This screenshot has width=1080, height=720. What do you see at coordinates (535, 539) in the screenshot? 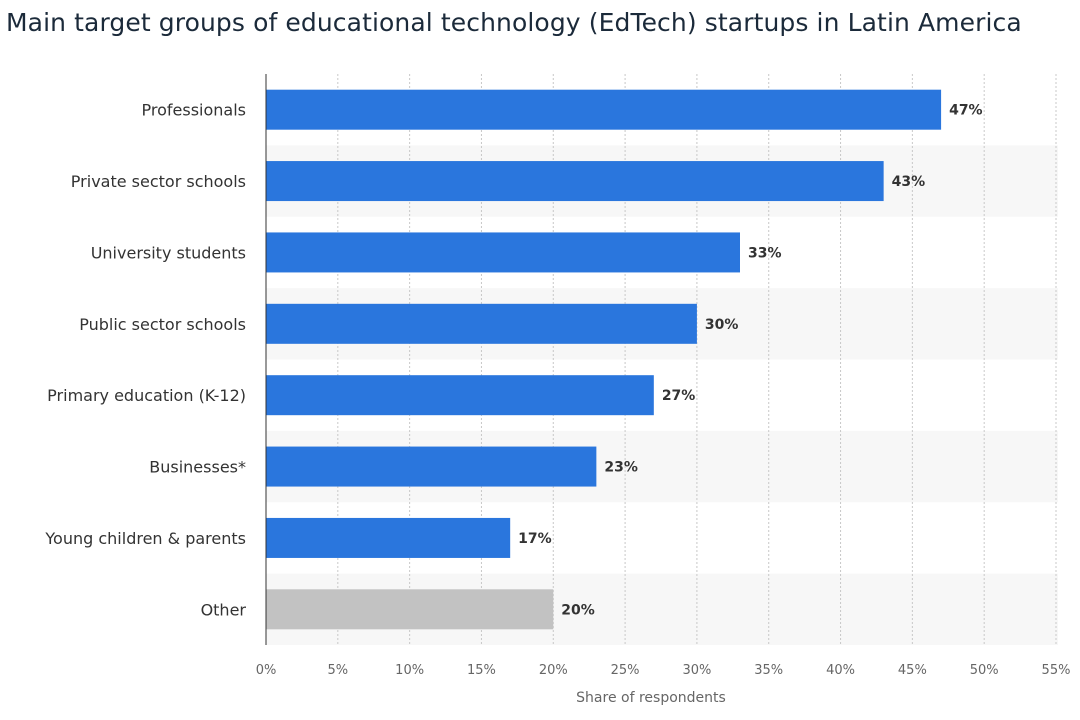
I see `value-label: 17%` at bounding box center [535, 539].